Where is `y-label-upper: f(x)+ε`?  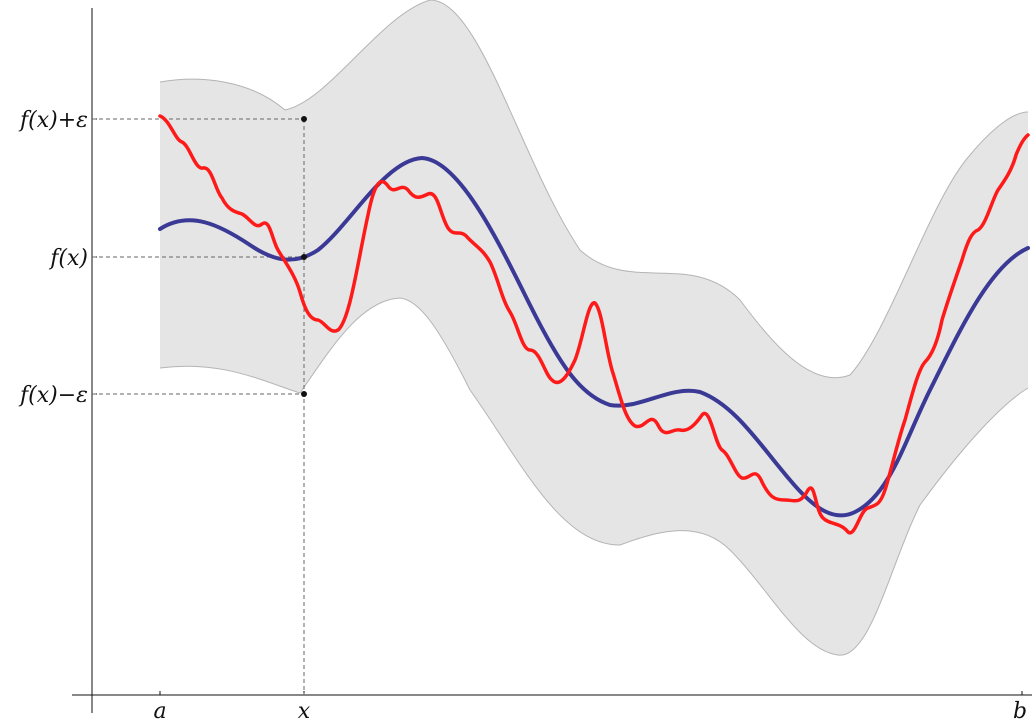 y-label-upper: f(x)+ε is located at coordinates (53, 120).